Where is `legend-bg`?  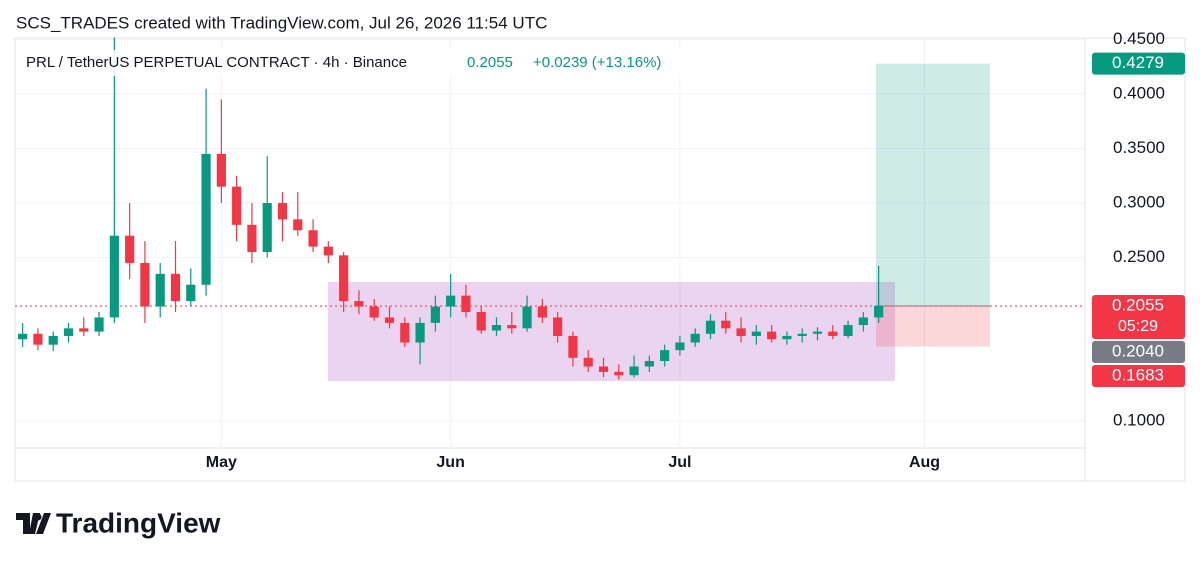 legend-bg is located at coordinates (358, 63).